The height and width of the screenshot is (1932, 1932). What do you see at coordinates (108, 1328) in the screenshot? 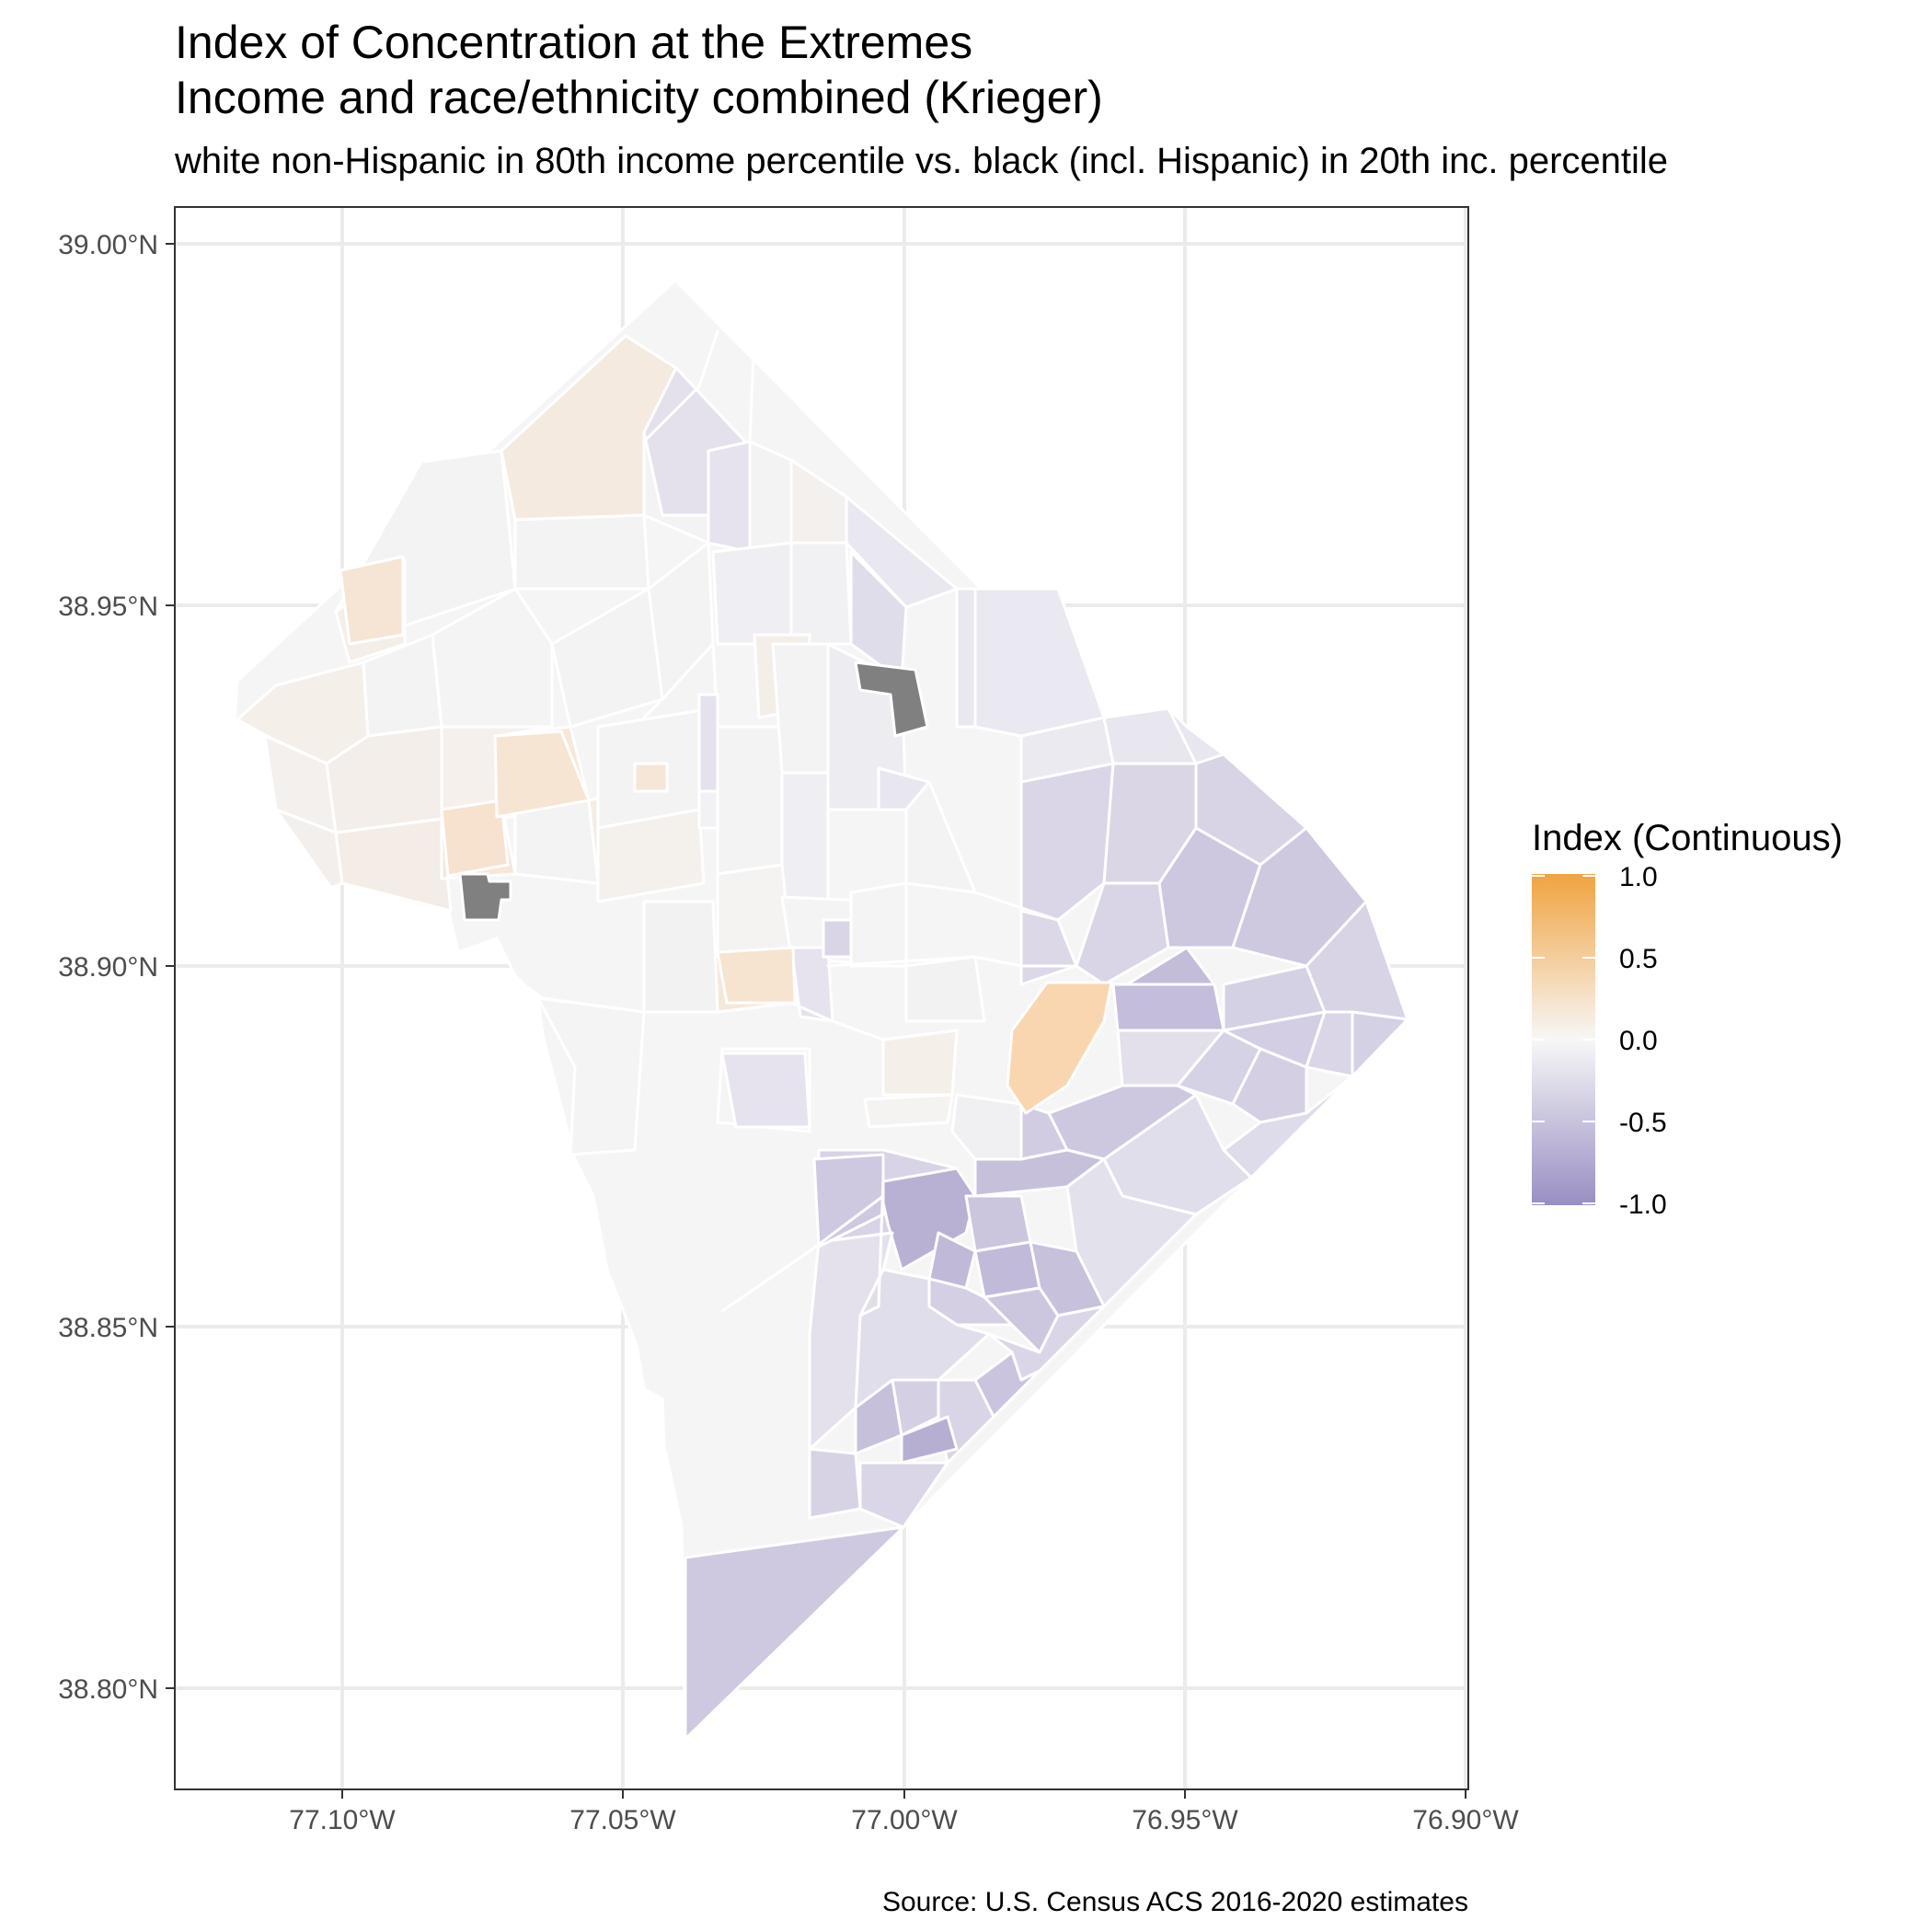
I see `y-tick-label: 38.85°N` at bounding box center [108, 1328].